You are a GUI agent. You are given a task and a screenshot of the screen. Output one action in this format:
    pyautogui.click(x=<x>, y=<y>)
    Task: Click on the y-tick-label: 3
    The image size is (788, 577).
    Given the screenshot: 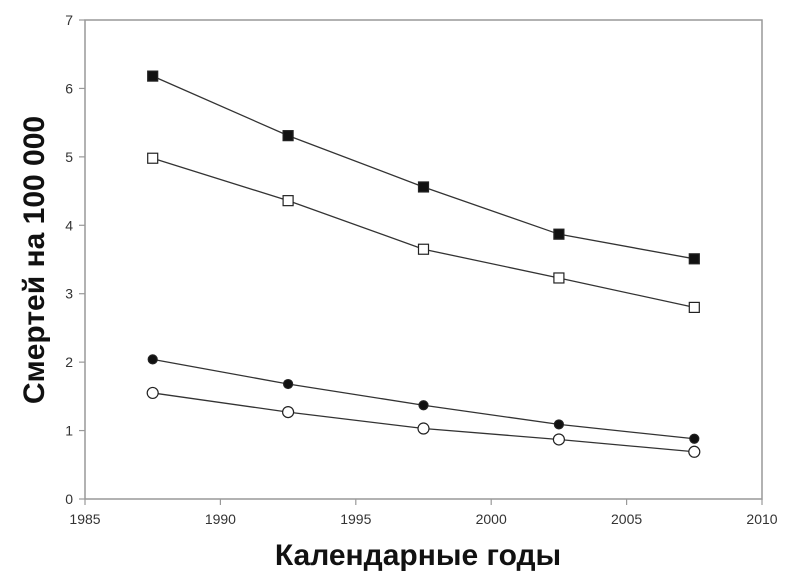 What is the action you would take?
    pyautogui.click(x=69, y=294)
    